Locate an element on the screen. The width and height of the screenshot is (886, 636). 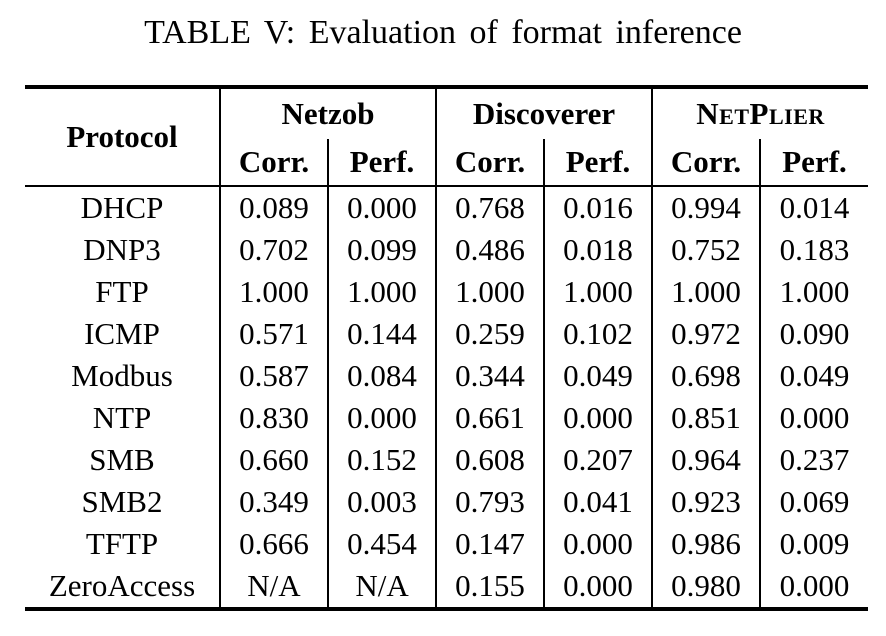
netplier-perf-header: Perf. is located at coordinates (814, 163).